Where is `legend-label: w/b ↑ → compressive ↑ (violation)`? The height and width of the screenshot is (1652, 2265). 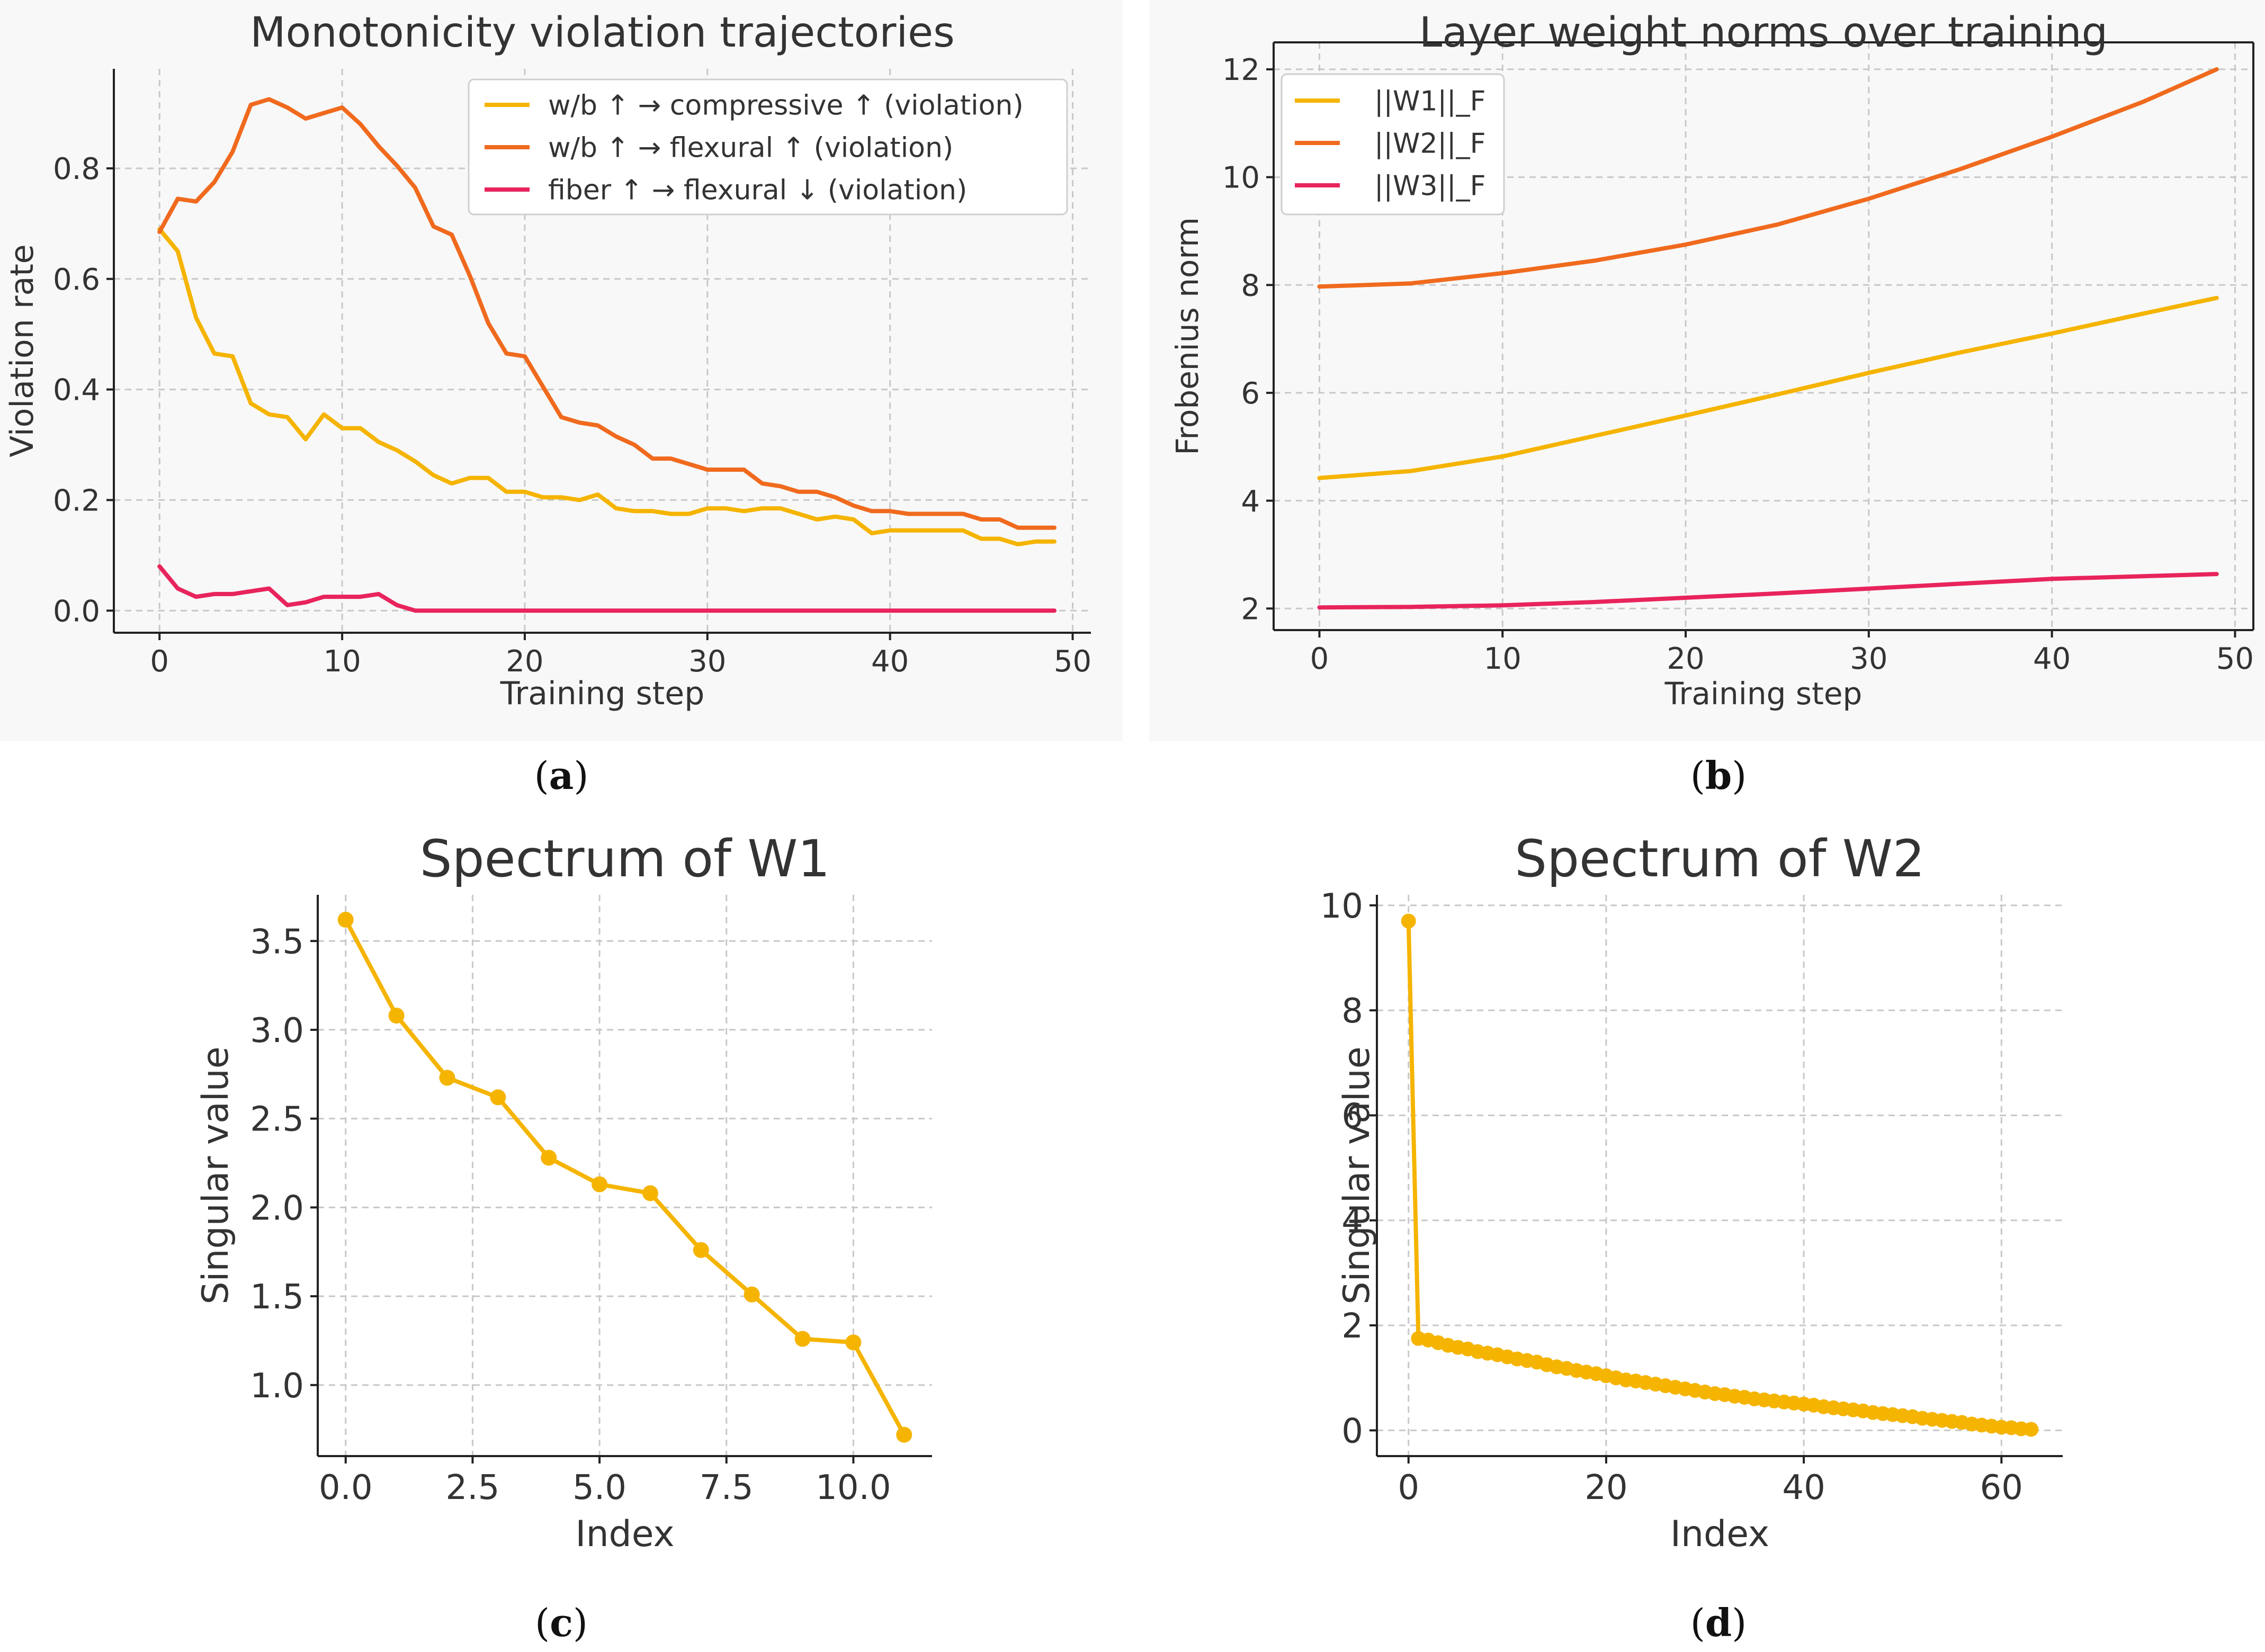 legend-label: w/b ↑ → compressive ↑ (violation) is located at coordinates (786, 106).